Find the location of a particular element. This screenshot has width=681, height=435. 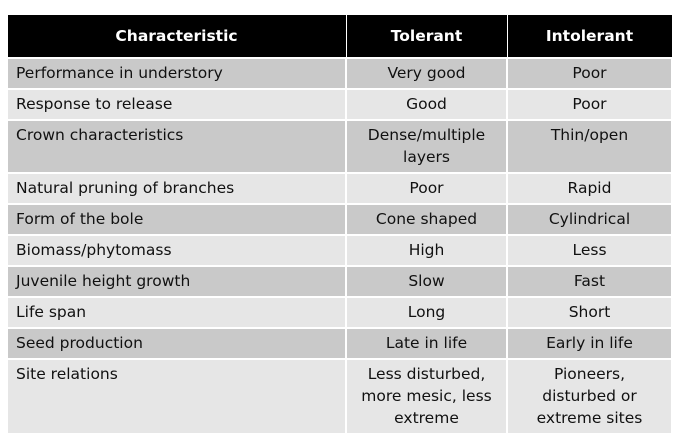

table-row: Biomass/phytomass High Less is located at coordinates (339, 250).